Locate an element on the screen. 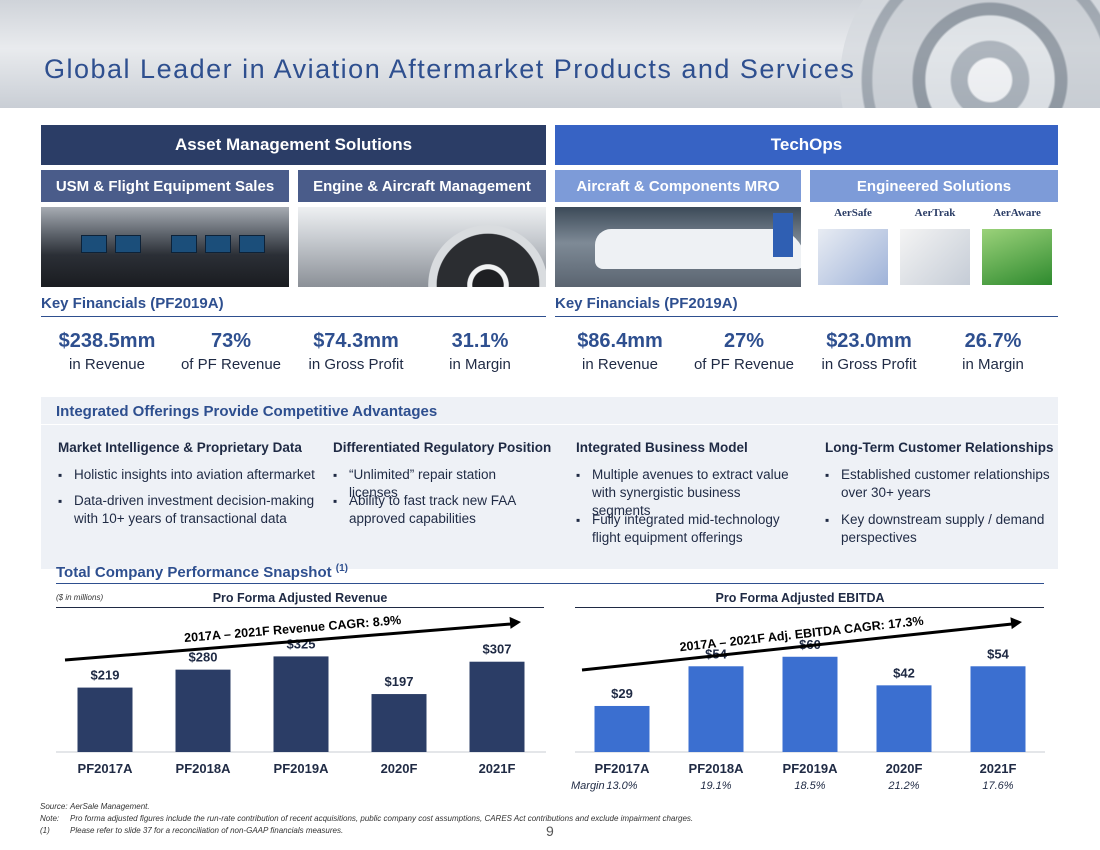  cockpit-photo is located at coordinates (165, 247).